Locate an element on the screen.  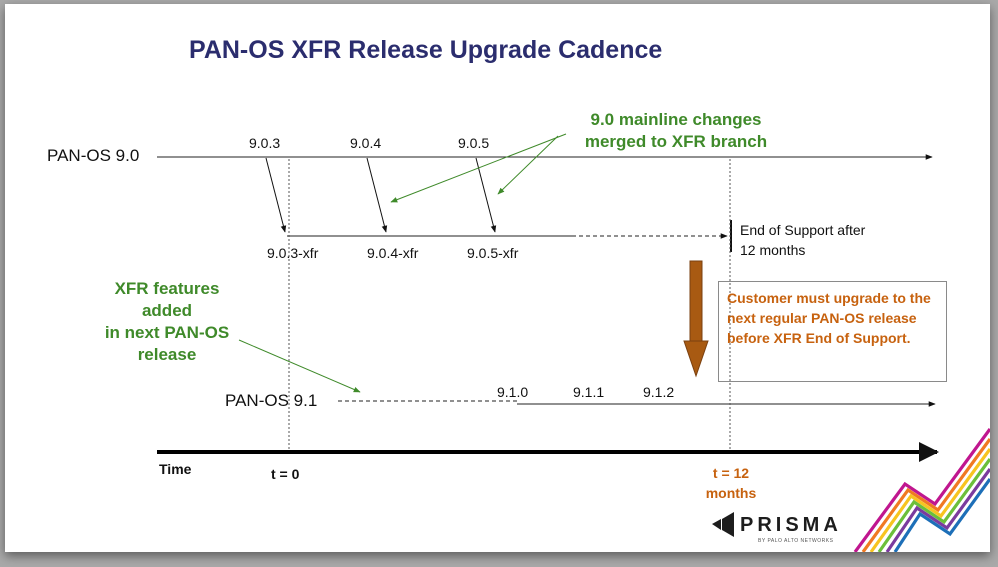
prisma-logo-icon is located at coordinates (723, 524).